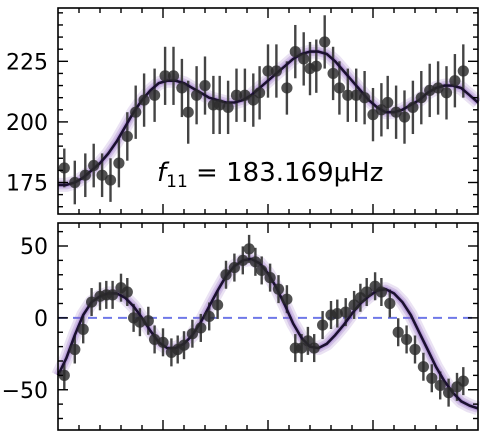 This screenshot has height=443, width=480. Describe the element at coordinates (41, 319) in the screenshot. I see `bottom-y-tick-label: 0` at that location.